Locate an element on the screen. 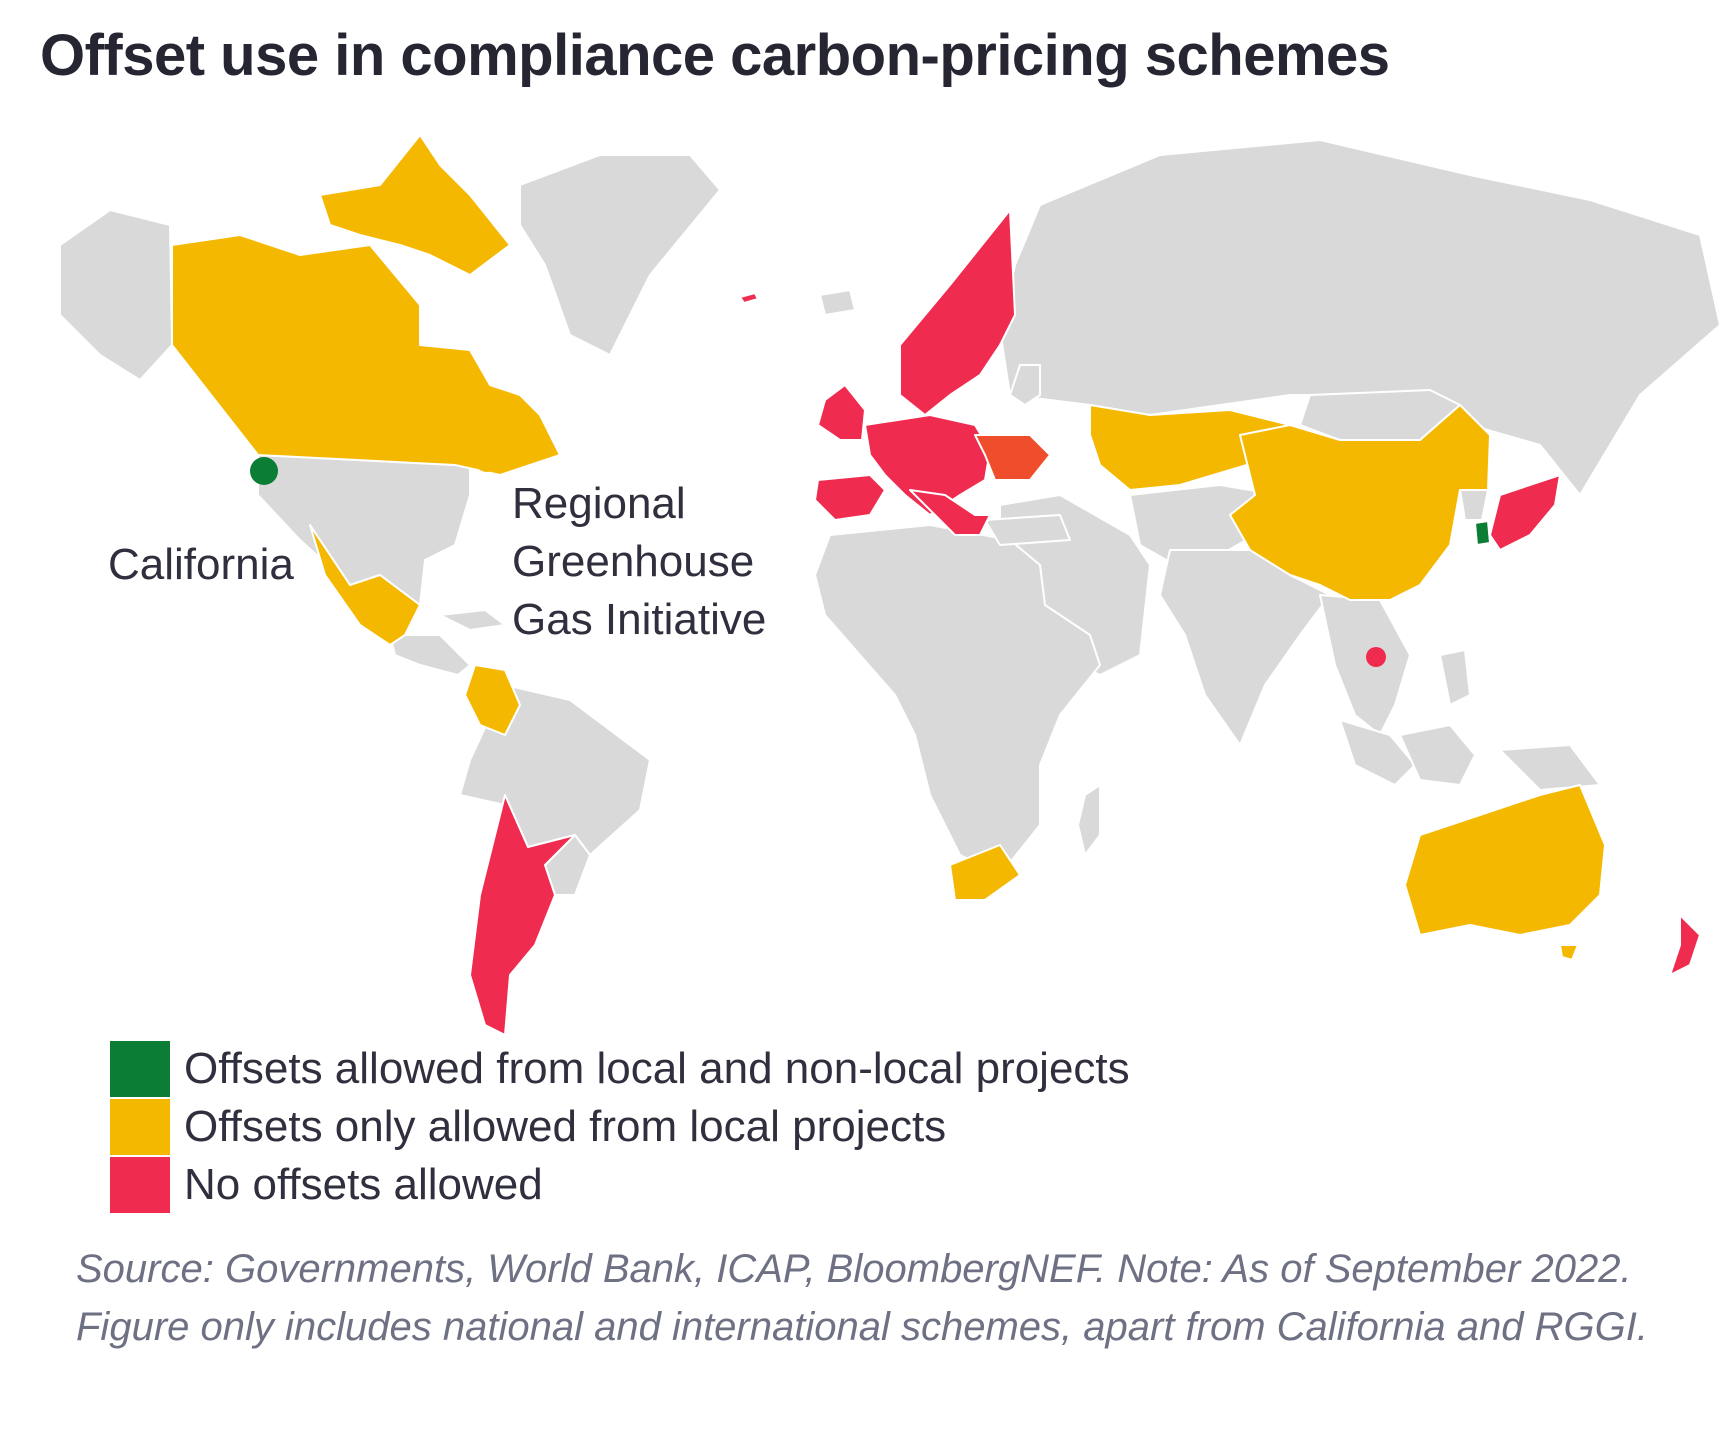 Image resolution: width=1730 pixels, height=1433 pixels. legend-swatch-yellow is located at coordinates (140, 1127).